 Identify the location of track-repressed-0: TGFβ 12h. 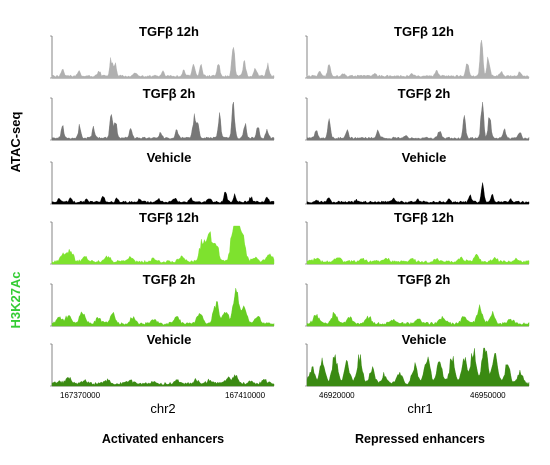
(417, 51).